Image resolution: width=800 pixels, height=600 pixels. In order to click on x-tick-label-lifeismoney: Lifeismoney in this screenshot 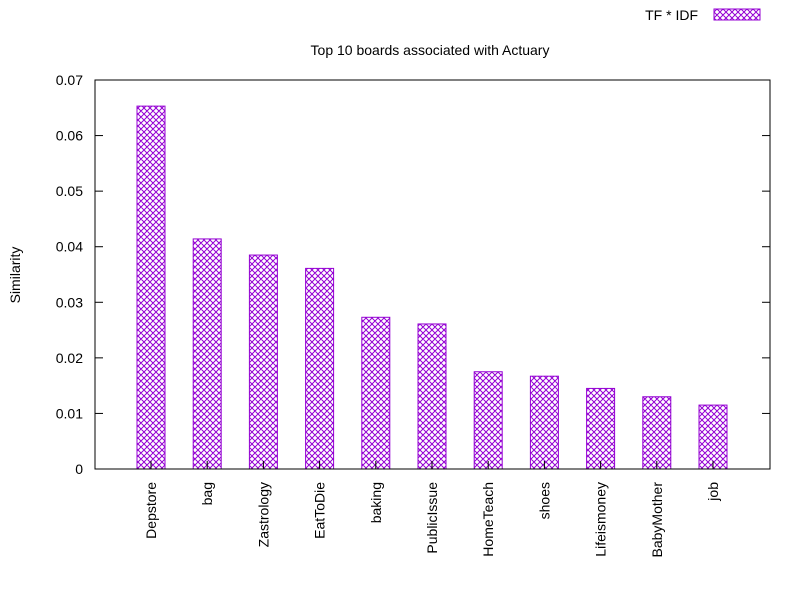, I will do `click(601, 519)`.